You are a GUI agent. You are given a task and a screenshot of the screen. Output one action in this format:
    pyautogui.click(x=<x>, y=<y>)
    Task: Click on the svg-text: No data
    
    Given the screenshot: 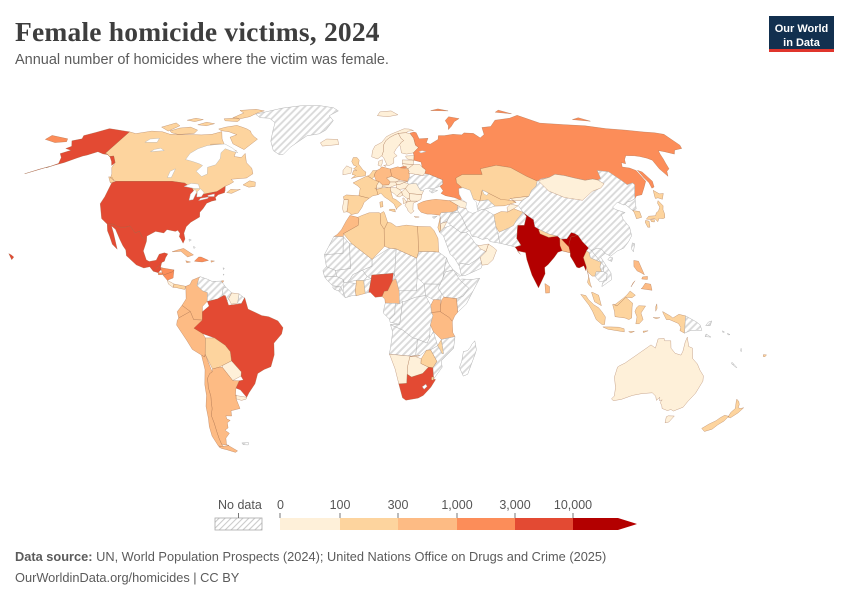 What is the action you would take?
    pyautogui.click(x=240, y=505)
    